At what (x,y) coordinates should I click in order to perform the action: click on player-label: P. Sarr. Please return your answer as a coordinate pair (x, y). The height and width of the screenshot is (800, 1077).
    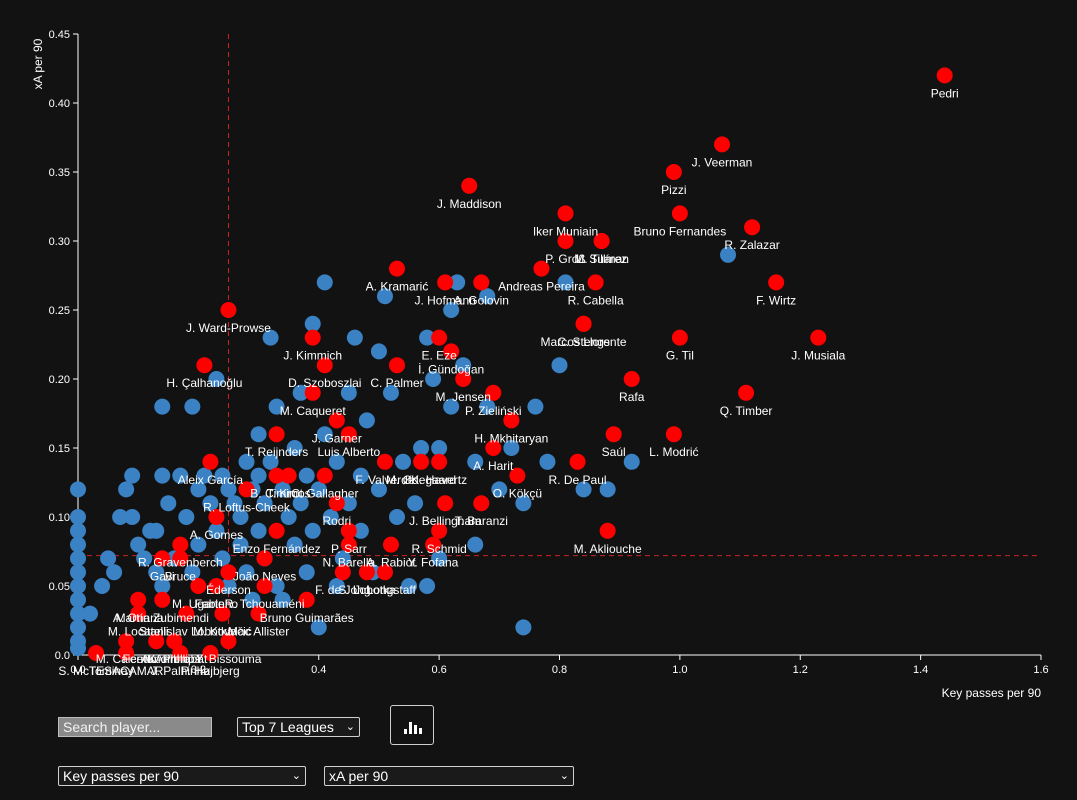
    Looking at the image, I should click on (349, 549).